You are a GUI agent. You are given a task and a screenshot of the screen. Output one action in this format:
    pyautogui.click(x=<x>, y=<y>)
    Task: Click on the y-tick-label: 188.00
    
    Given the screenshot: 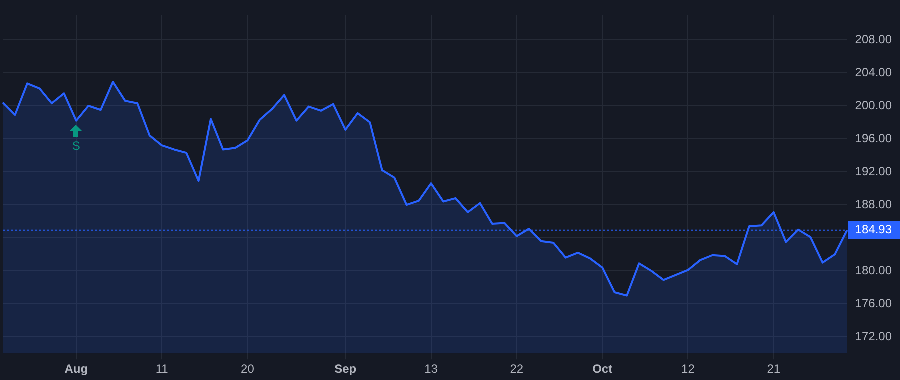 What is the action you would take?
    pyautogui.click(x=873, y=204)
    